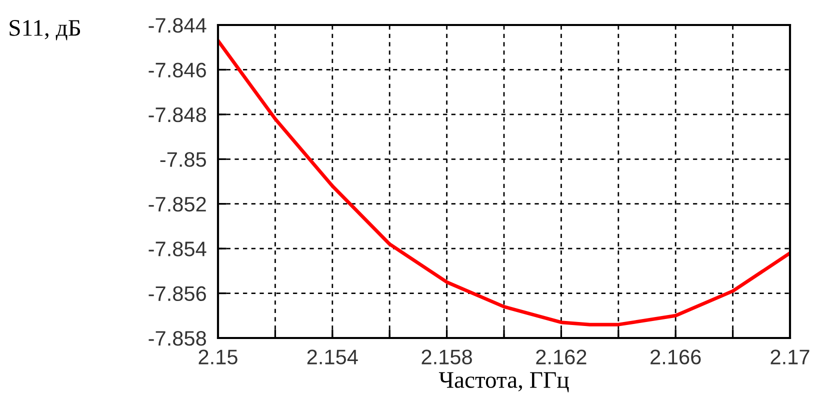 The height and width of the screenshot is (414, 815). What do you see at coordinates (177, 294) in the screenshot?
I see `y-tick-label: -7.856` at bounding box center [177, 294].